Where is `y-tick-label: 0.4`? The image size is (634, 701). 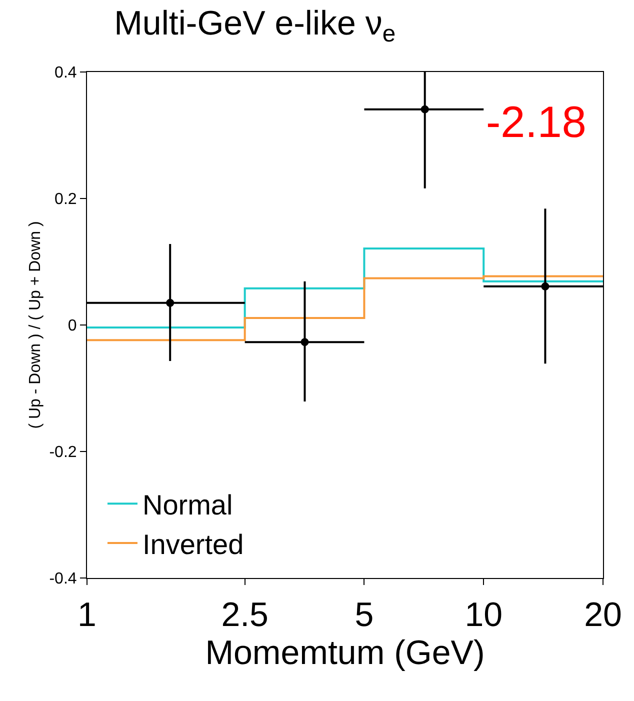
y-tick-label: 0.4 is located at coordinates (65, 73).